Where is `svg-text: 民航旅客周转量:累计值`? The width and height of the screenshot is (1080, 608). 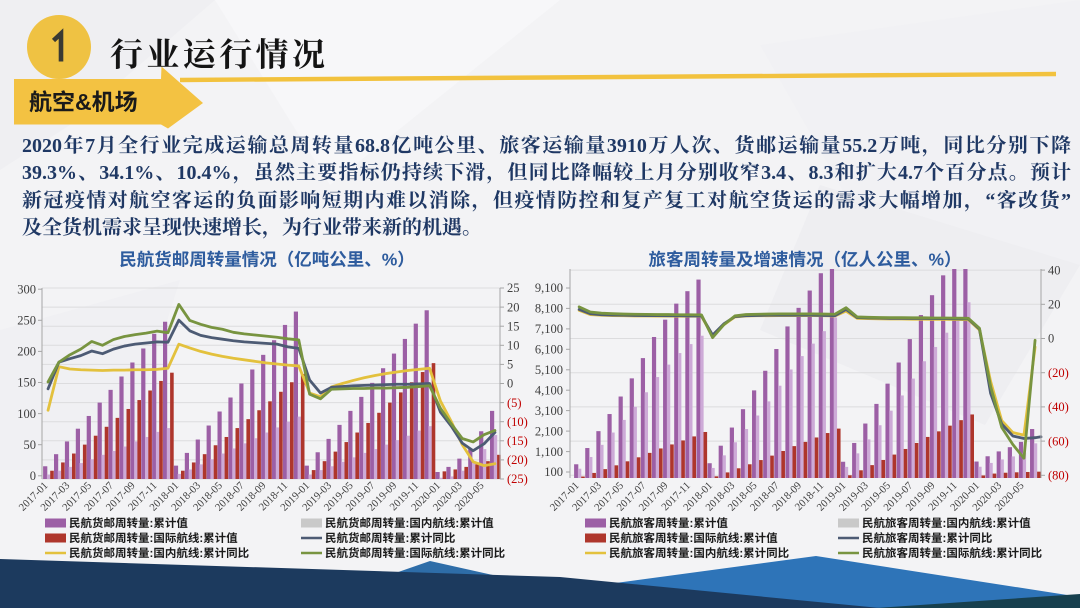
svg-text: 民航旅客周转量:累计值 is located at coordinates (668, 523).